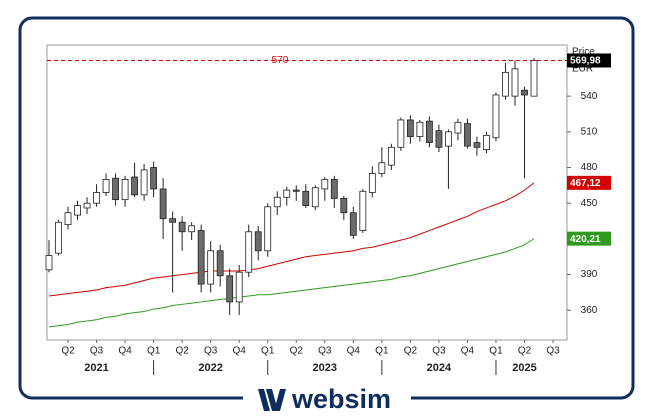 This screenshot has height=419, width=653. I want to click on year-label: 2022, so click(210, 368).